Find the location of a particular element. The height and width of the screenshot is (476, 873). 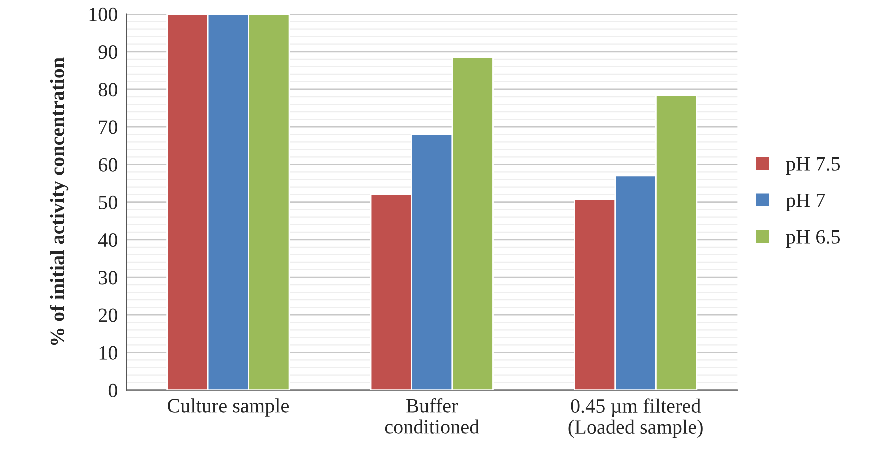

y-tick-label: 10 is located at coordinates (109, 353).